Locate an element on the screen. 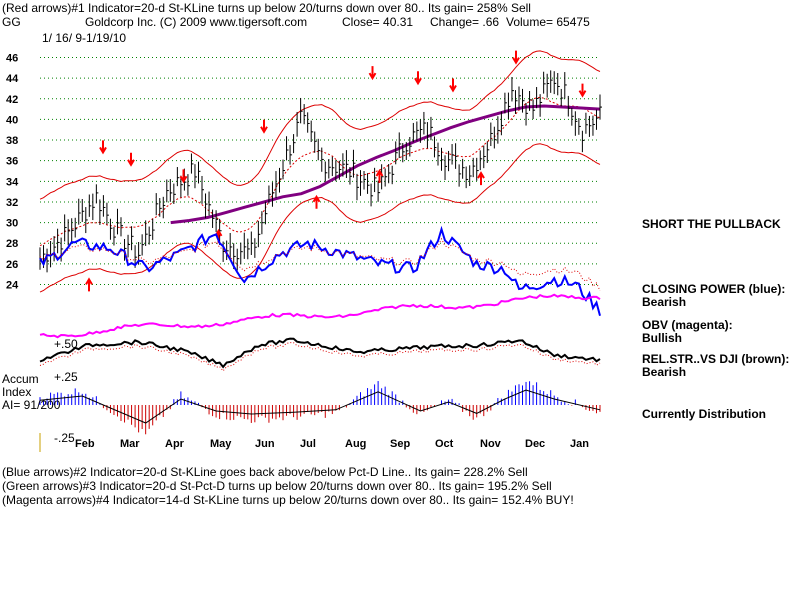  relative-strength-line is located at coordinates (320, 354).